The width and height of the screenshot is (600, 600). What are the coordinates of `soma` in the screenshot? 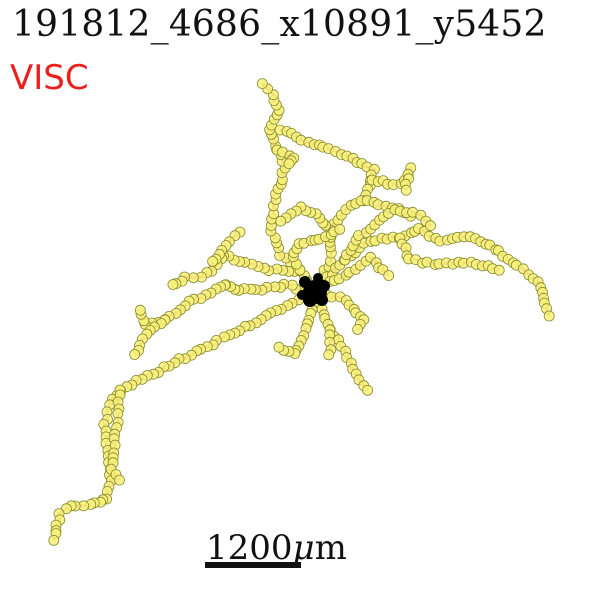 It's located at (313, 290).